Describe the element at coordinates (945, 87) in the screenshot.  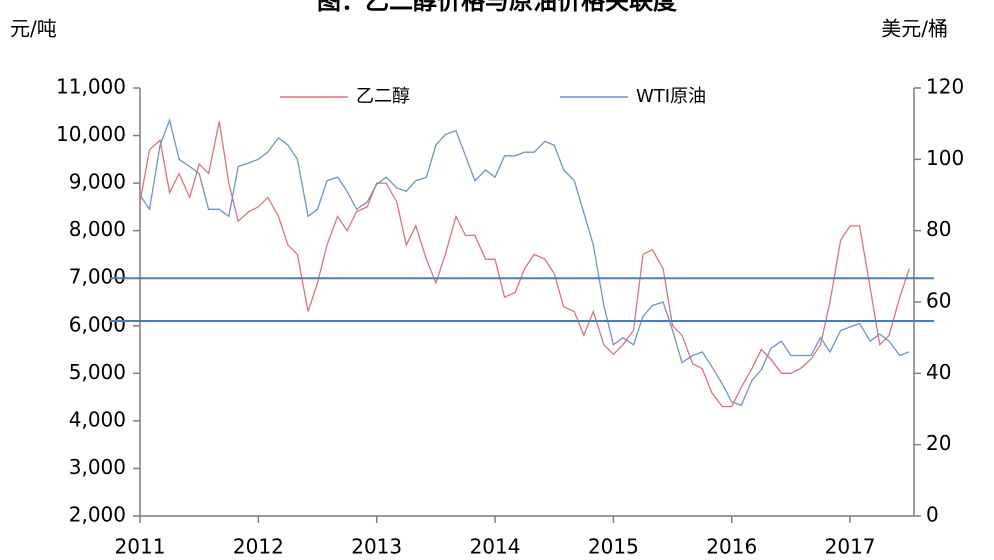
I see `y2-tick-label: 120` at that location.